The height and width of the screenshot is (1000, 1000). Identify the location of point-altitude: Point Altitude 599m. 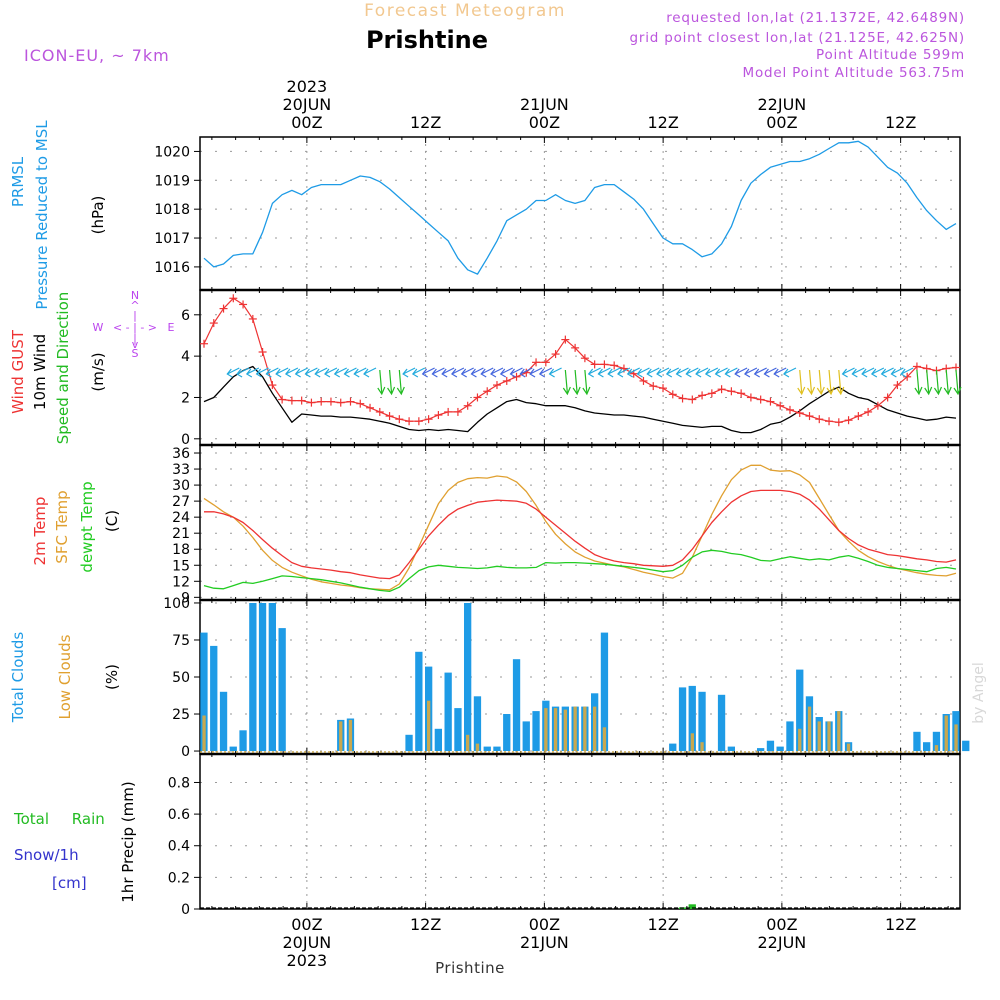
(890, 55).